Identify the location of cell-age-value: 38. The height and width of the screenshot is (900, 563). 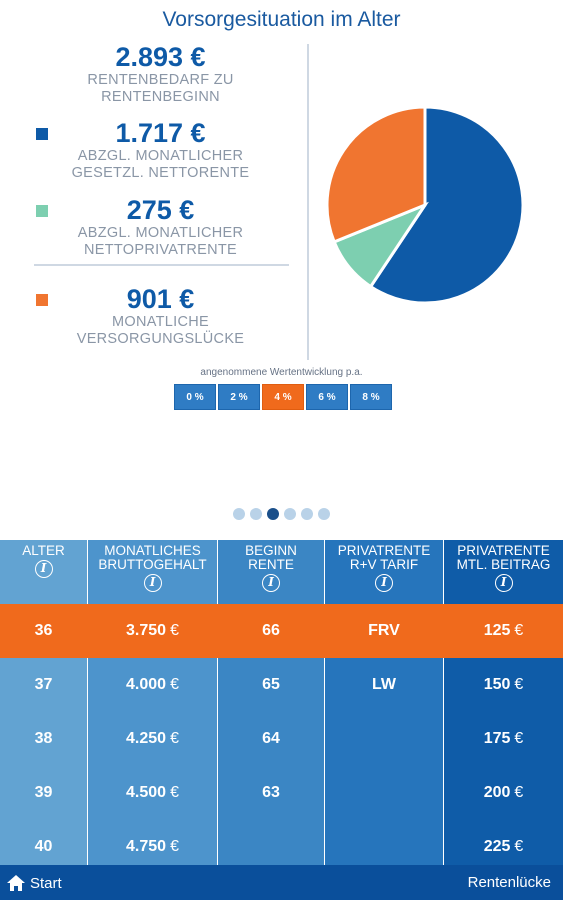
(43, 738).